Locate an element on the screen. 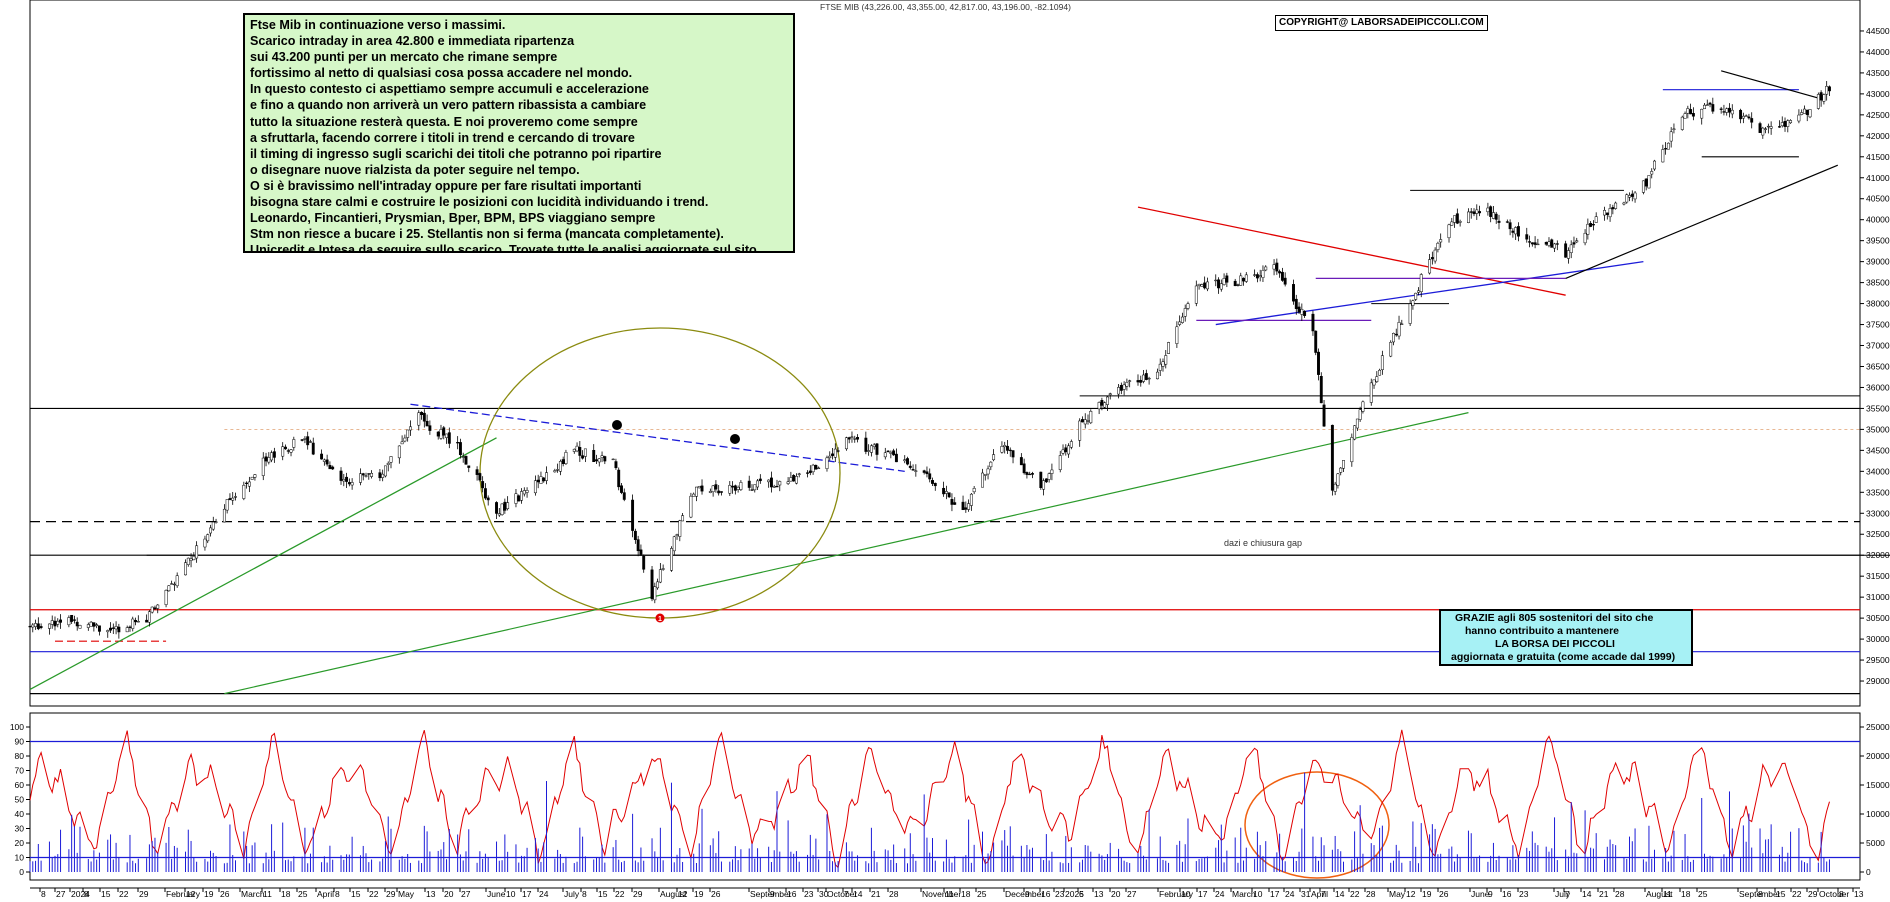 This screenshot has height=902, width=1890. x-tick-label: September is located at coordinates (771, 894).